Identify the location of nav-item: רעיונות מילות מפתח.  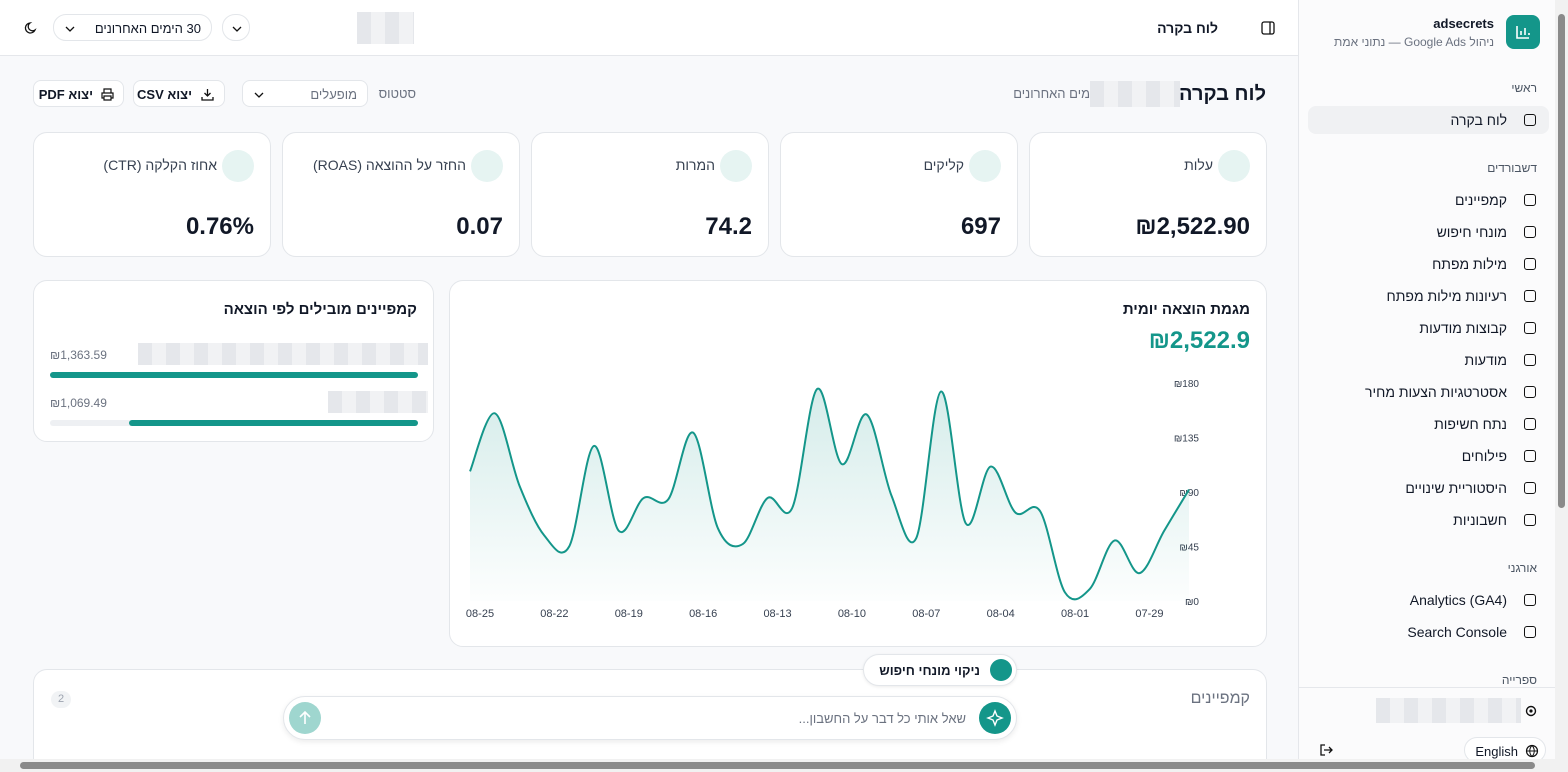
(1446, 296).